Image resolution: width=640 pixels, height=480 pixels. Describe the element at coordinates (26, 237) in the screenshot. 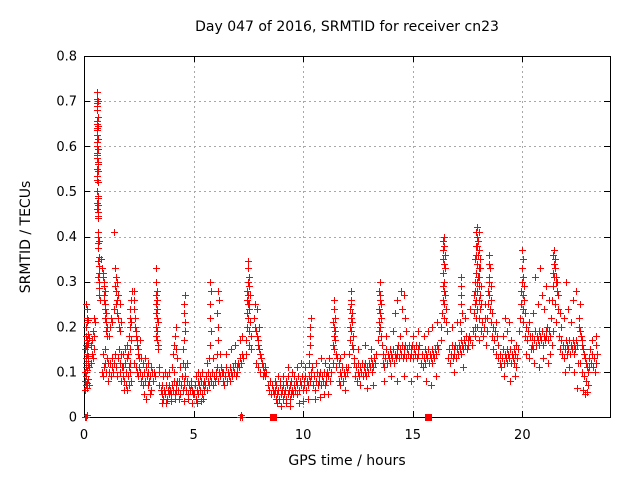

I see `y-axis-label: SRMTID / TECUs` at that location.